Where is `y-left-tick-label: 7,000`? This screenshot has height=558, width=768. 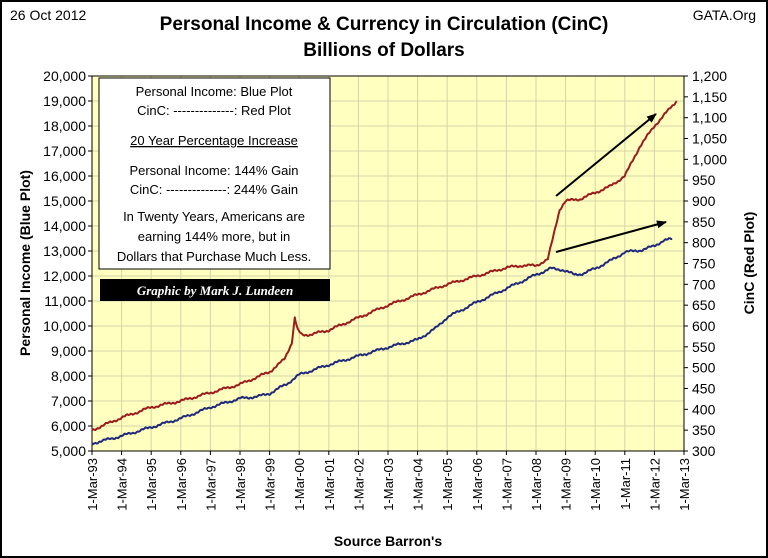
y-left-tick-label: 7,000 is located at coordinates (68, 401).